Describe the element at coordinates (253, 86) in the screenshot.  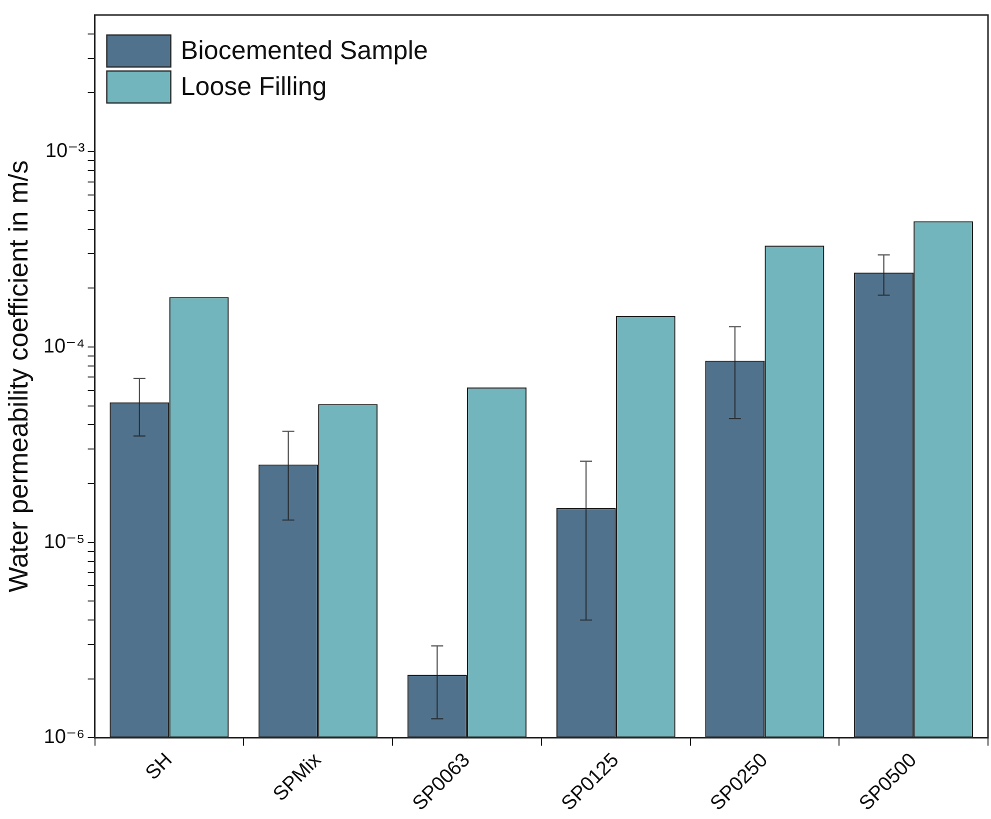
I see `legend-label: Loose Filling` at that location.